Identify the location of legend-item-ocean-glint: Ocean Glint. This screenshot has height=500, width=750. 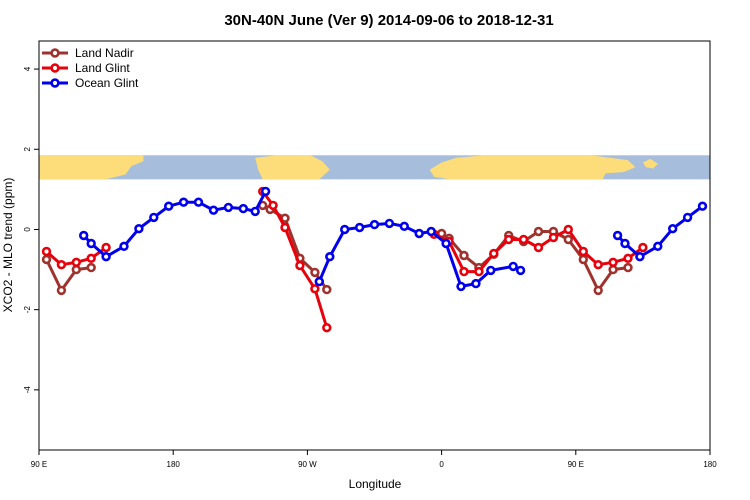
(90, 83).